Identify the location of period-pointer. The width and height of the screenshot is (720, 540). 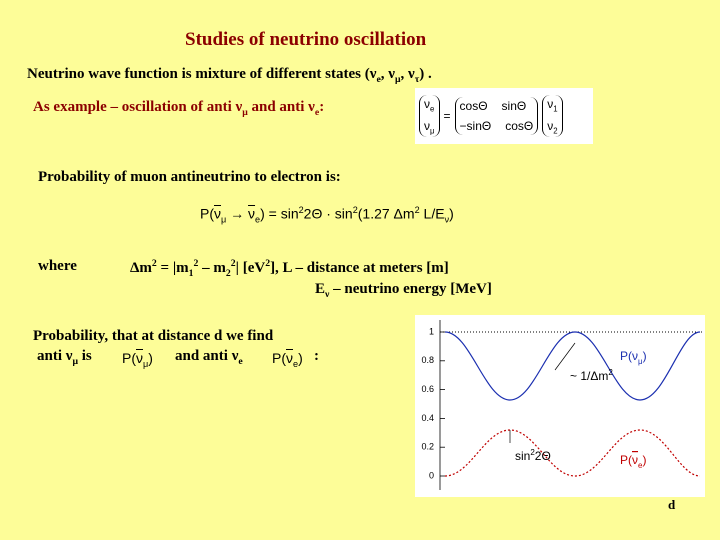
(565, 356).